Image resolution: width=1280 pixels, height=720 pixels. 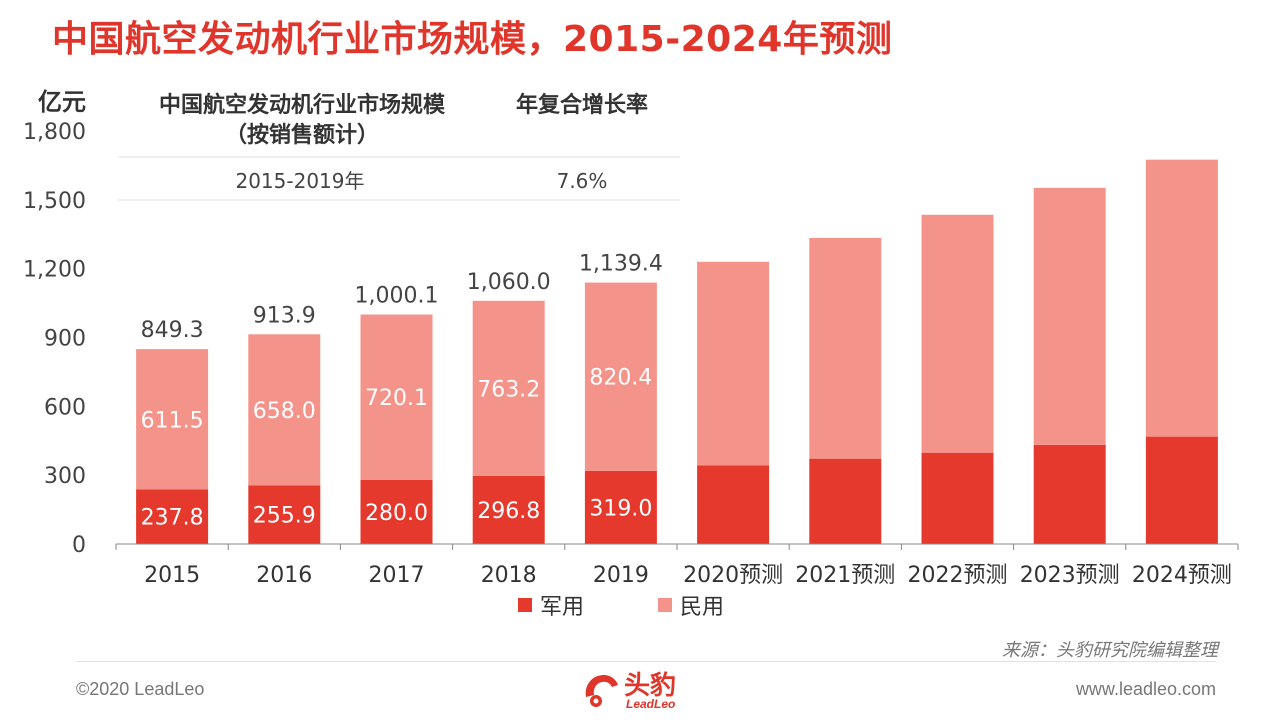 What do you see at coordinates (646, 661) in the screenshot?
I see `footer-divider` at bounding box center [646, 661].